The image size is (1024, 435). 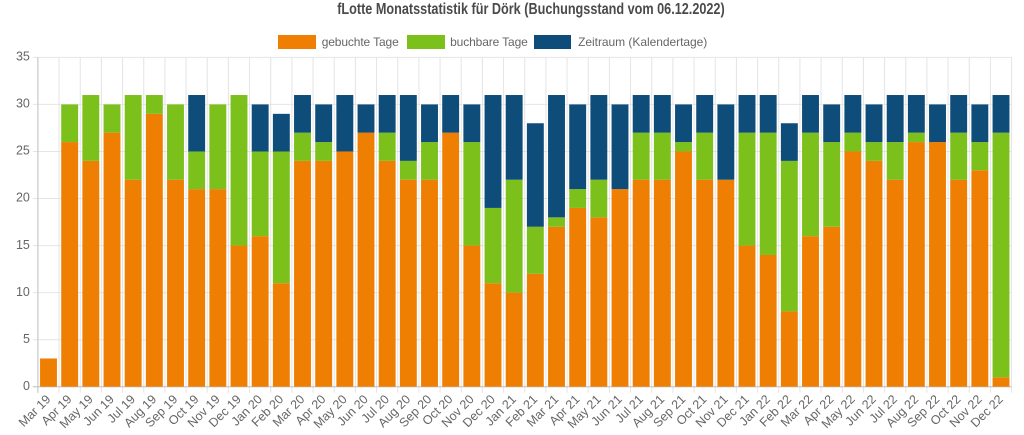 I want to click on svg-text: 15, so click(x=23, y=245).